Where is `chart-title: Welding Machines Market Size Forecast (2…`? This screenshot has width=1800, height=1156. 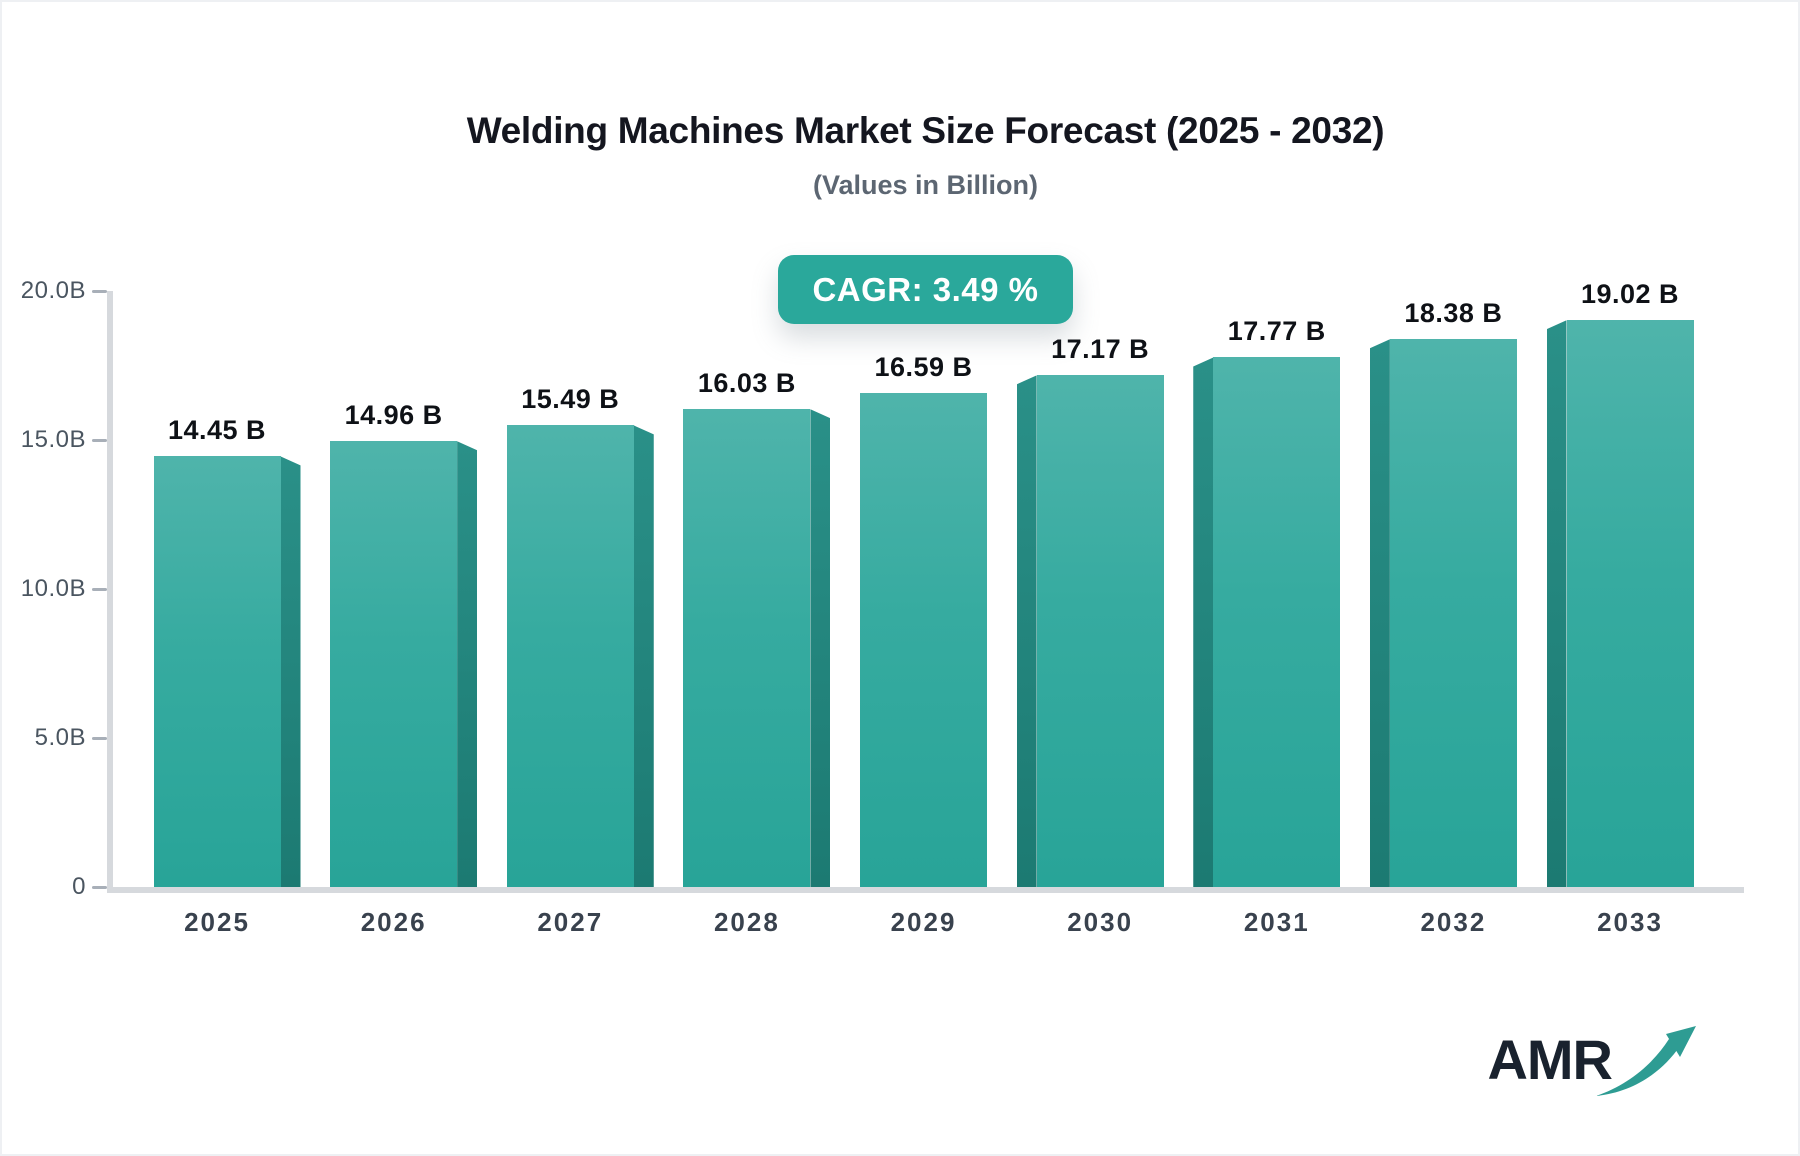
chart-title: Welding Machines Market Size Forecast (2… is located at coordinates (925, 130).